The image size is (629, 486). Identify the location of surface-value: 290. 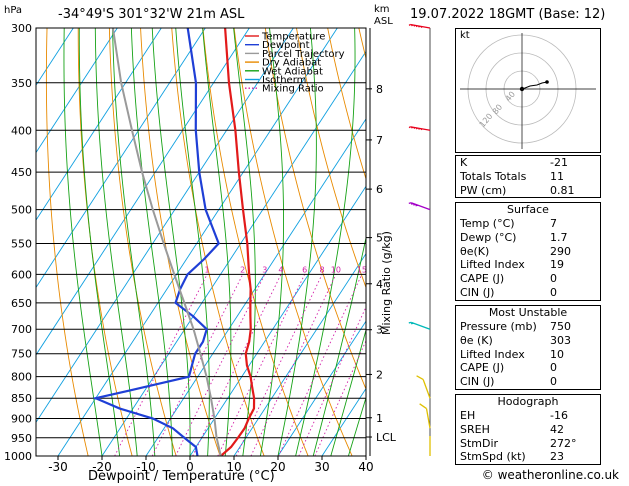
(560, 251).